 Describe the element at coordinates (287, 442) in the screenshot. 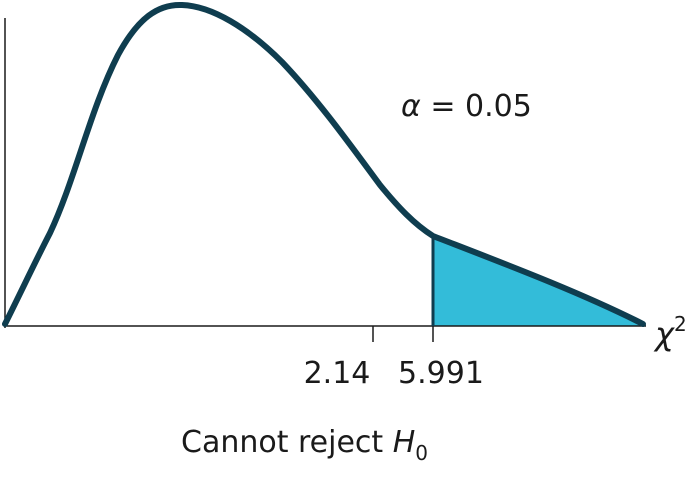

I see `conclusion-text: Cannot reject` at that location.